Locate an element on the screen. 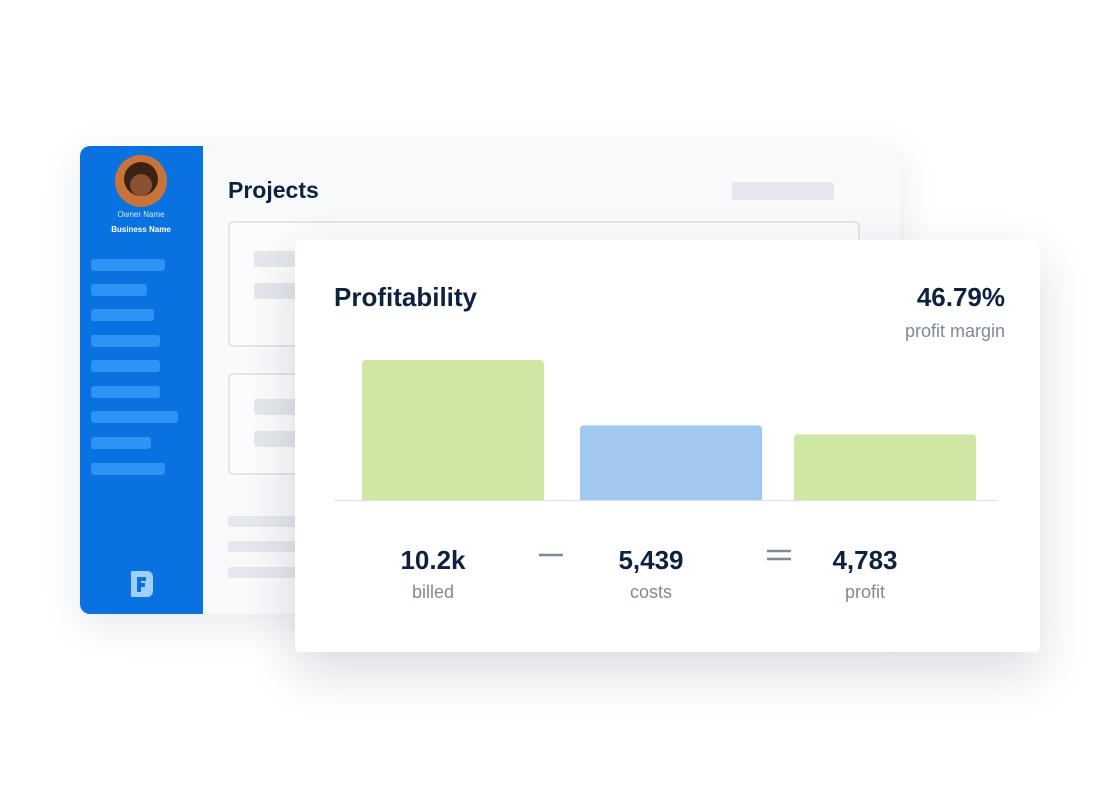  profile: Owner Name Business Name is located at coordinates (141, 194).